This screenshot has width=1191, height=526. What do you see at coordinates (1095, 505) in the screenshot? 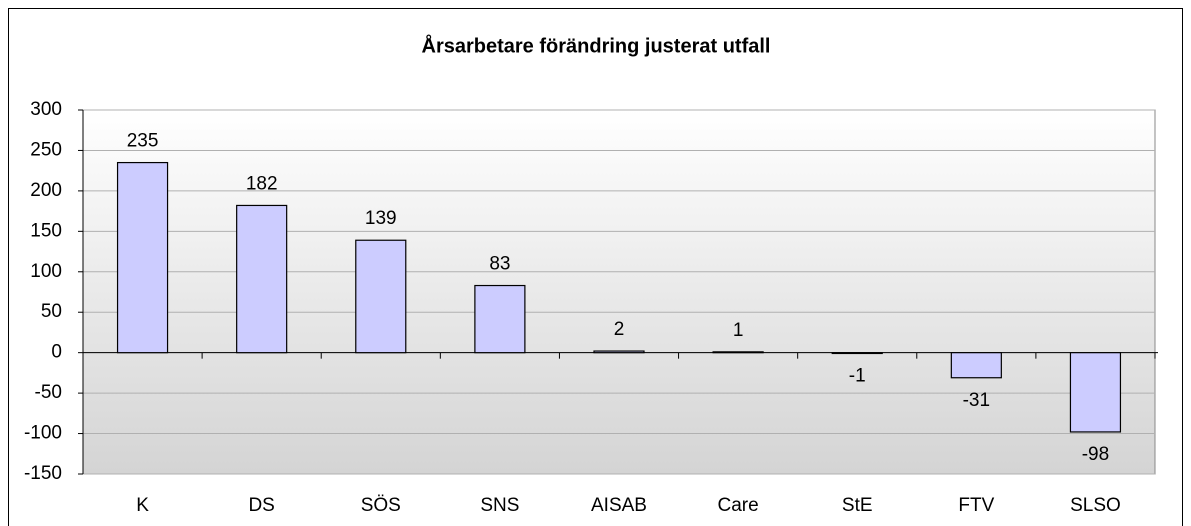
I see `x-tick-label: SLSO` at bounding box center [1095, 505].